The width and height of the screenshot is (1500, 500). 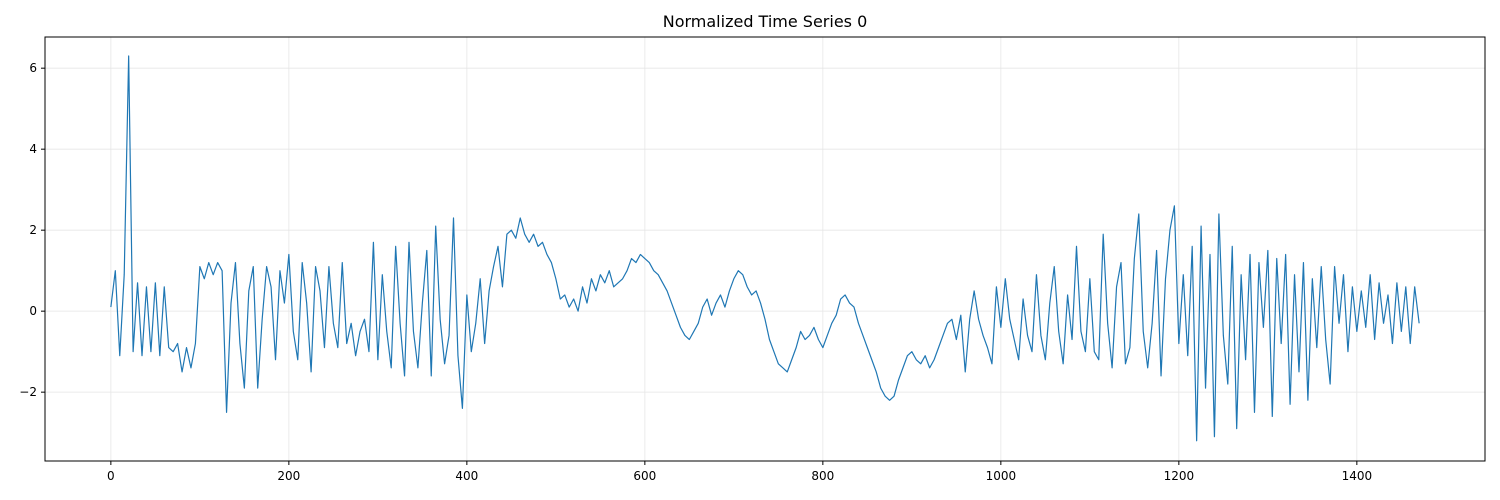 I want to click on y-tick-label: 6, so click(x=33, y=68).